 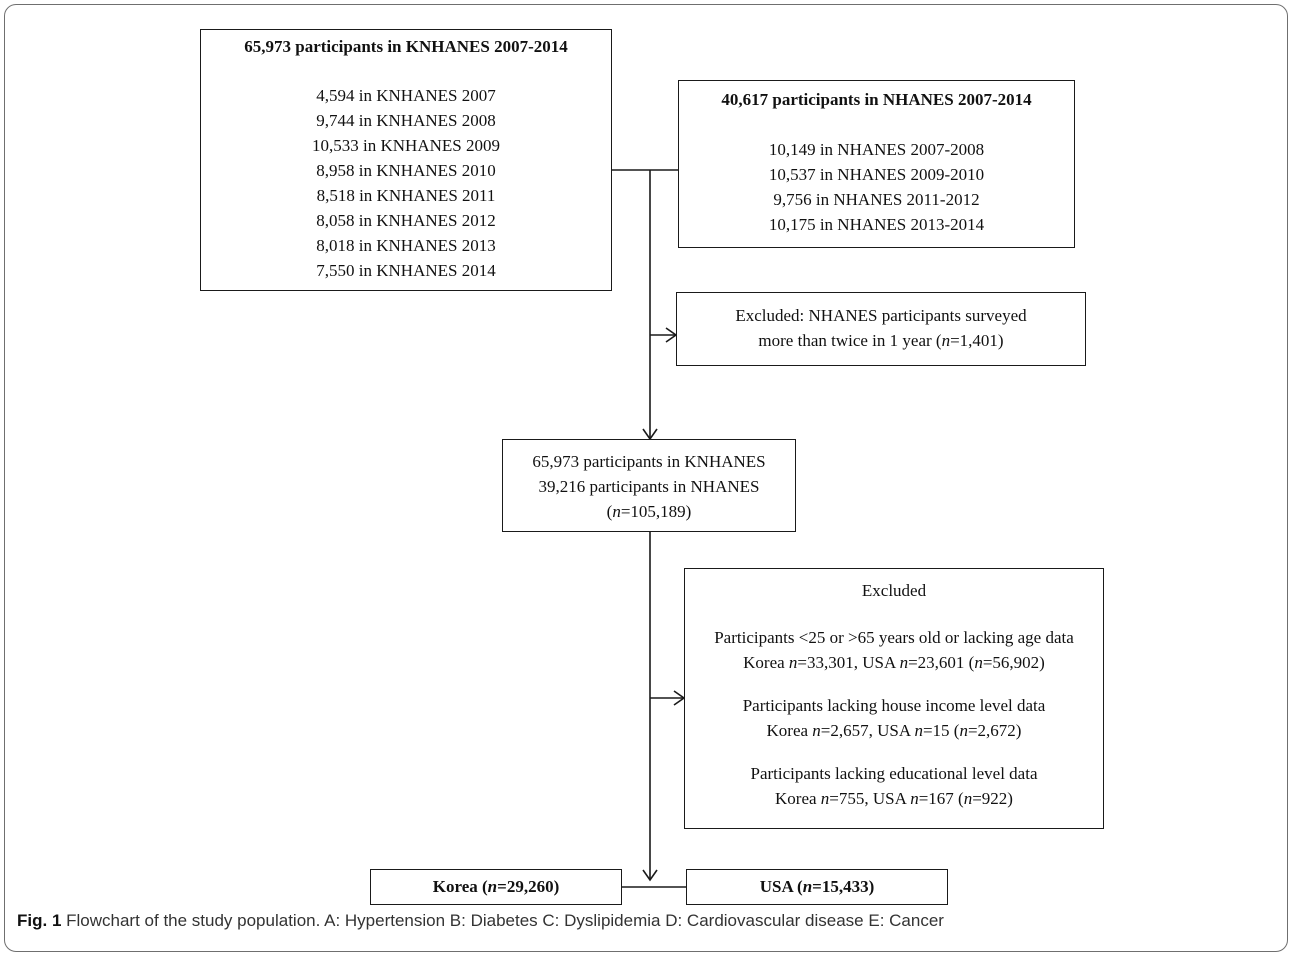 What do you see at coordinates (894, 590) in the screenshot?
I see `excluded-criteria-title: Excluded` at bounding box center [894, 590].